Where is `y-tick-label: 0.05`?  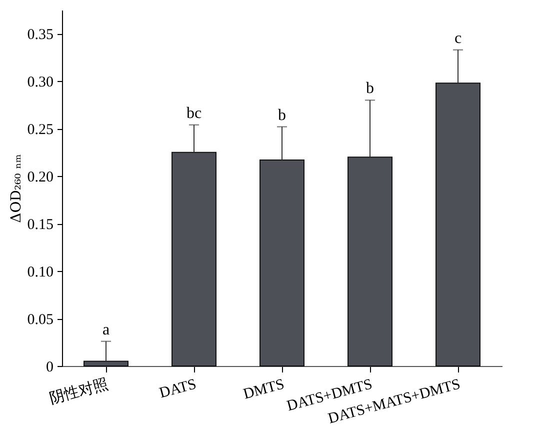 y-tick-label: 0.05 is located at coordinates (40, 320).